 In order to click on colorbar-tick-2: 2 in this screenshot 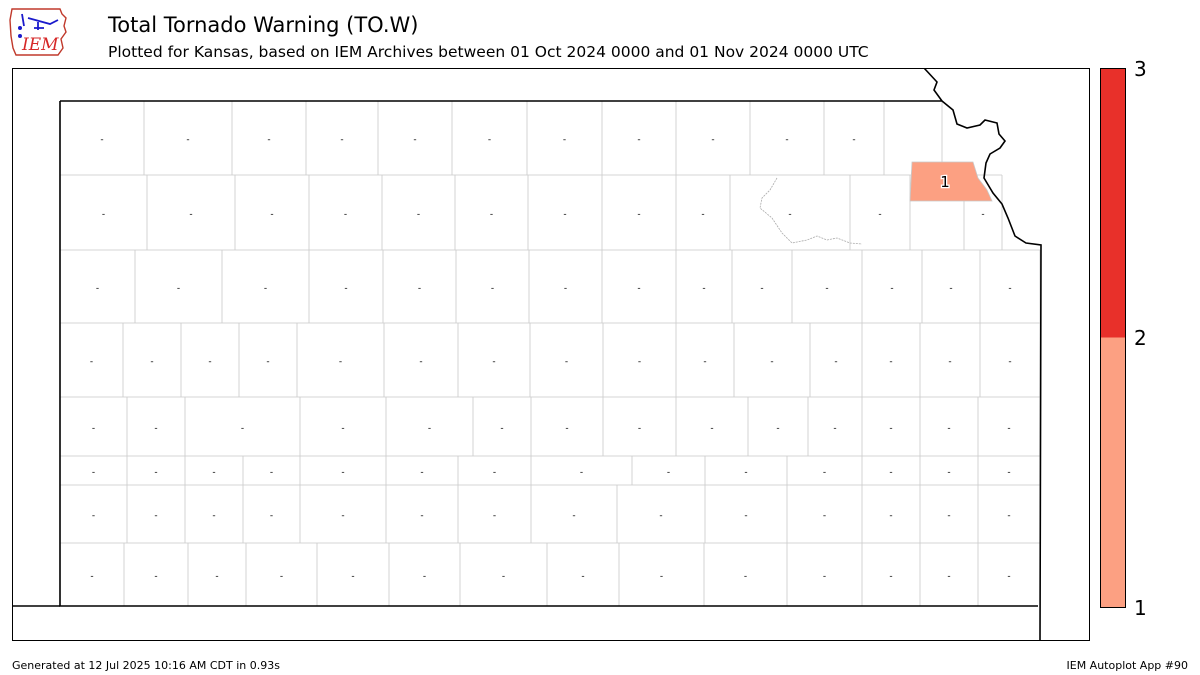, I will do `click(1140, 338)`.